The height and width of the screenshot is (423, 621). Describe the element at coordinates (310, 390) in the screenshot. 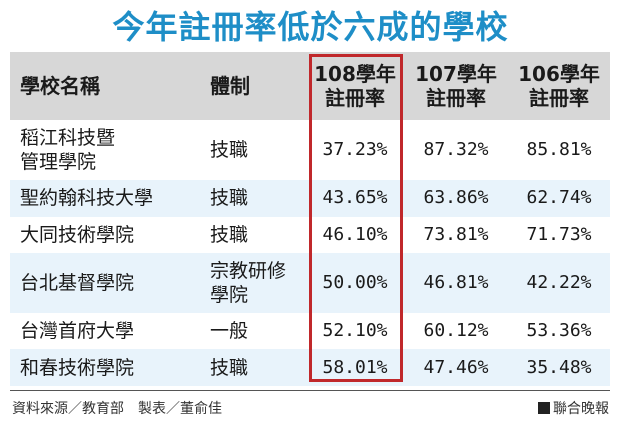

I see `footer-divider` at that location.